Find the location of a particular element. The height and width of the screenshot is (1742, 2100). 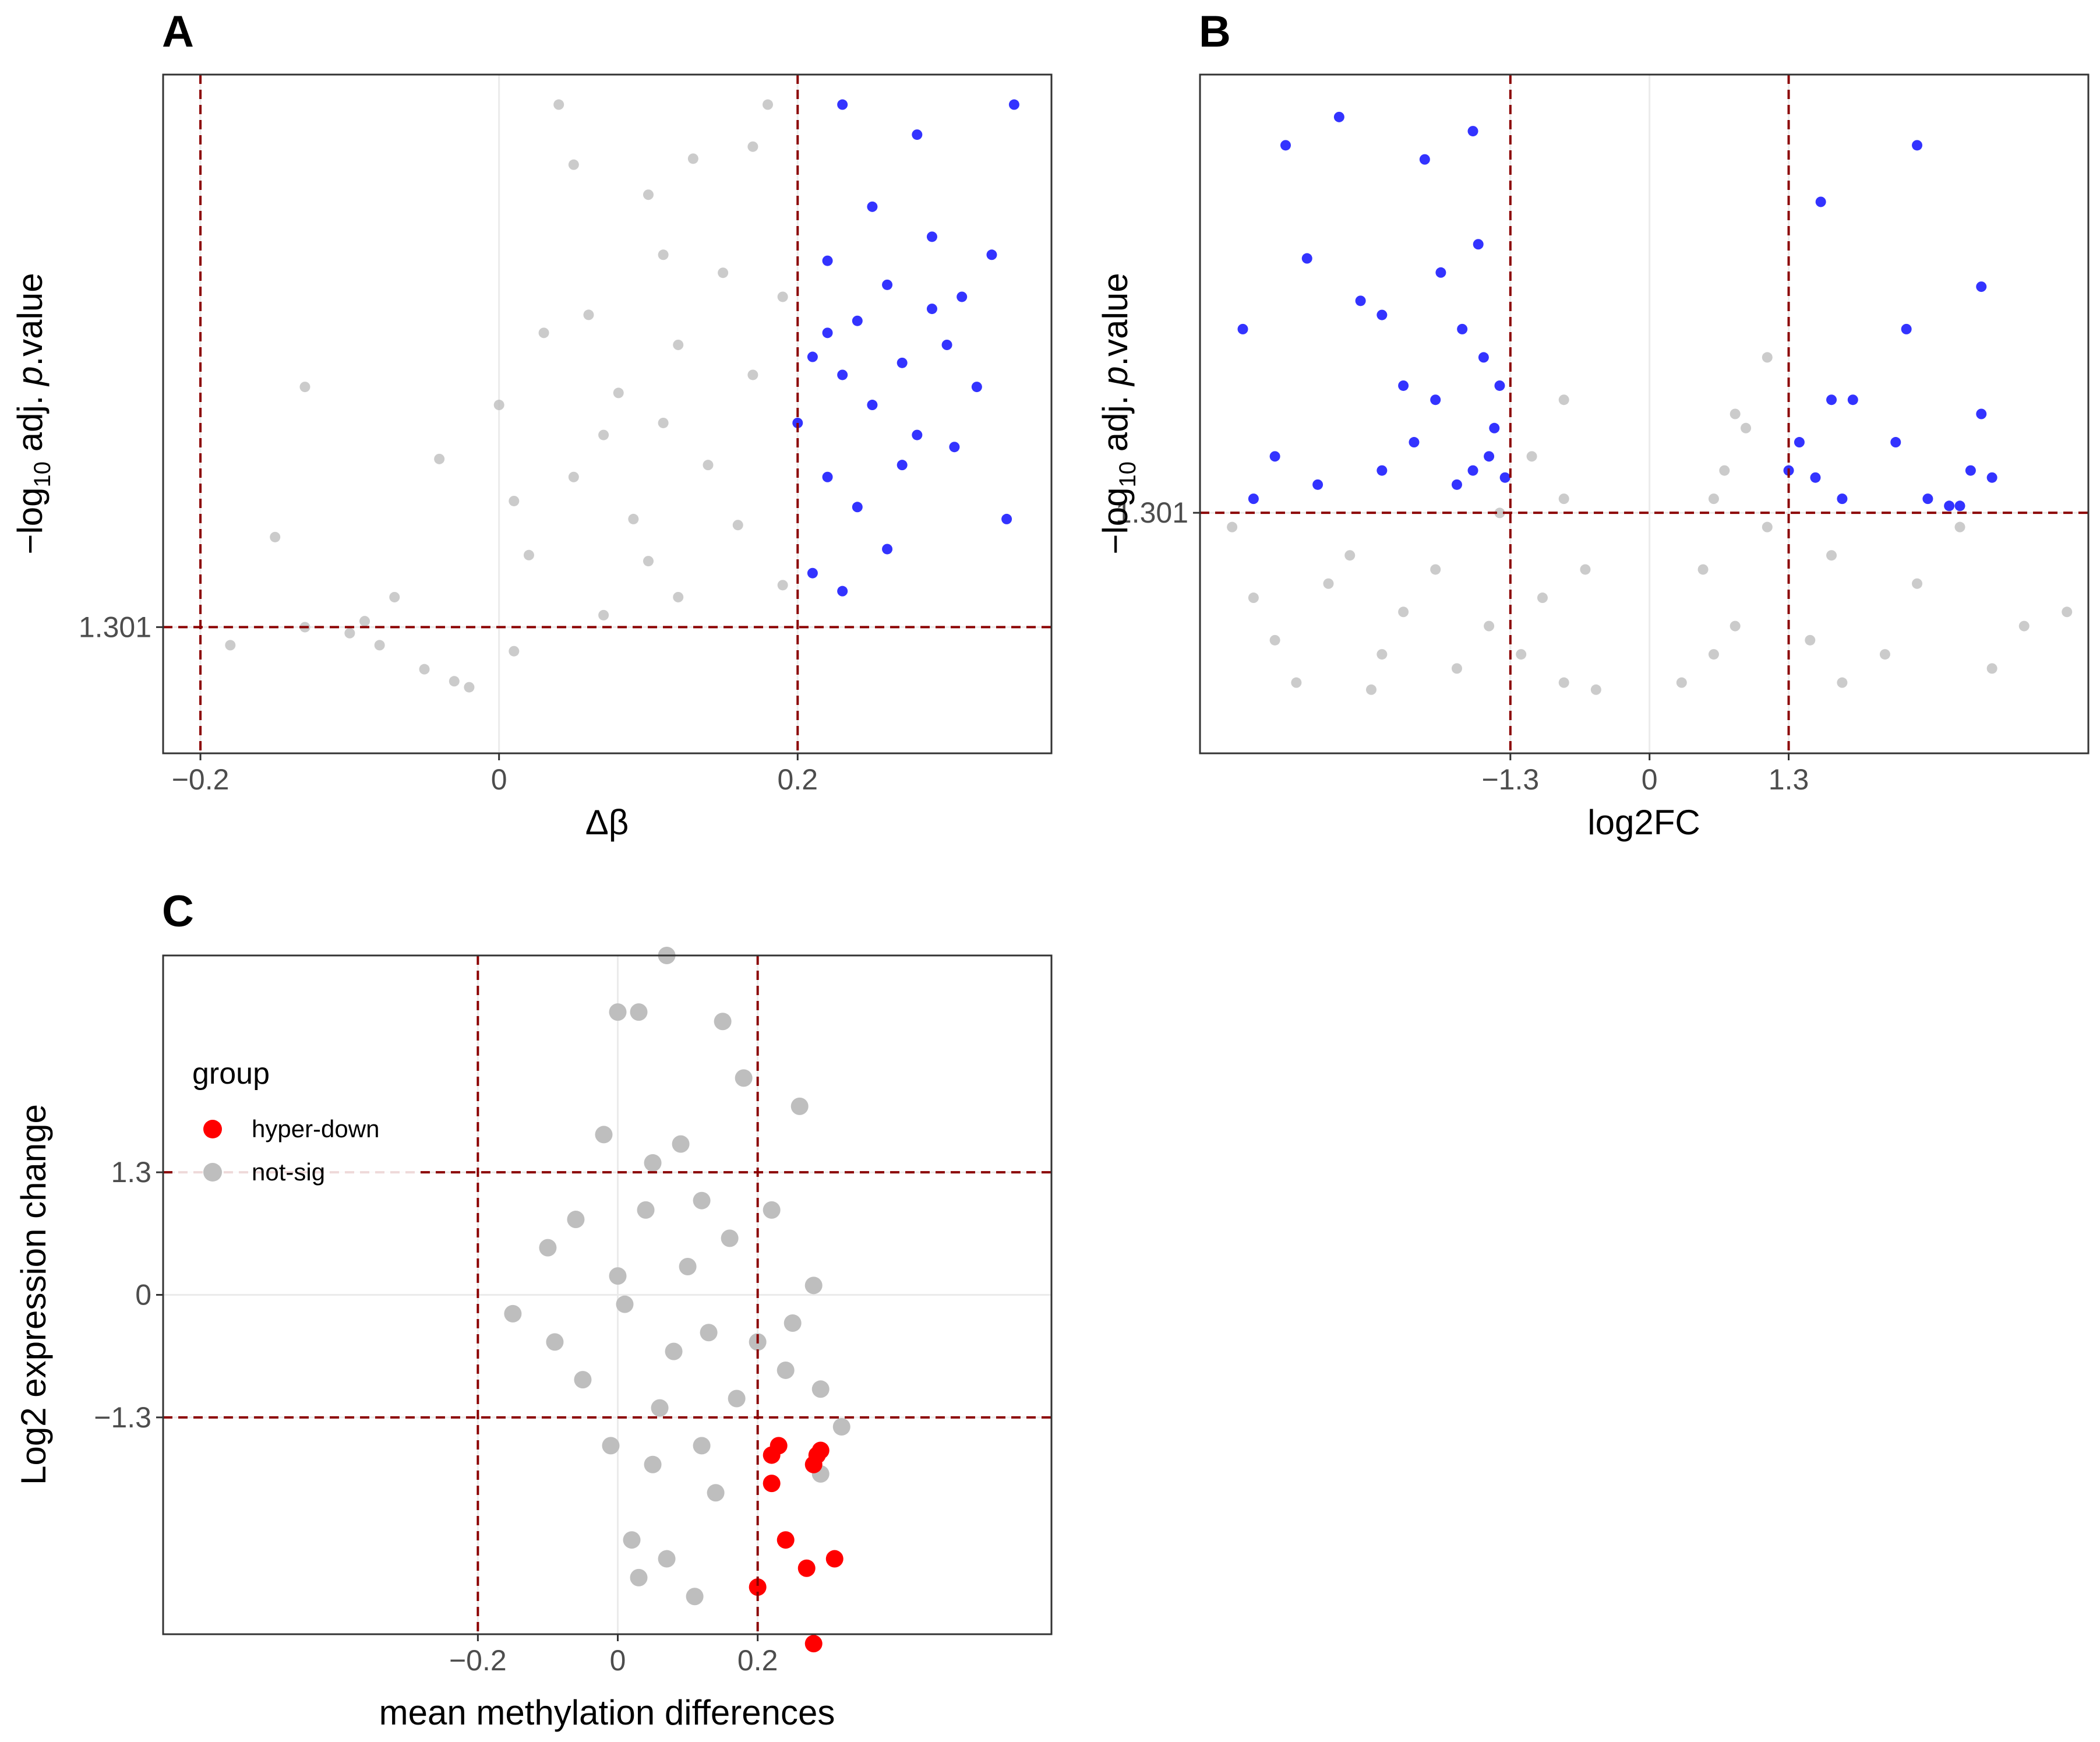

legend-key-not-sig is located at coordinates (212, 1172).